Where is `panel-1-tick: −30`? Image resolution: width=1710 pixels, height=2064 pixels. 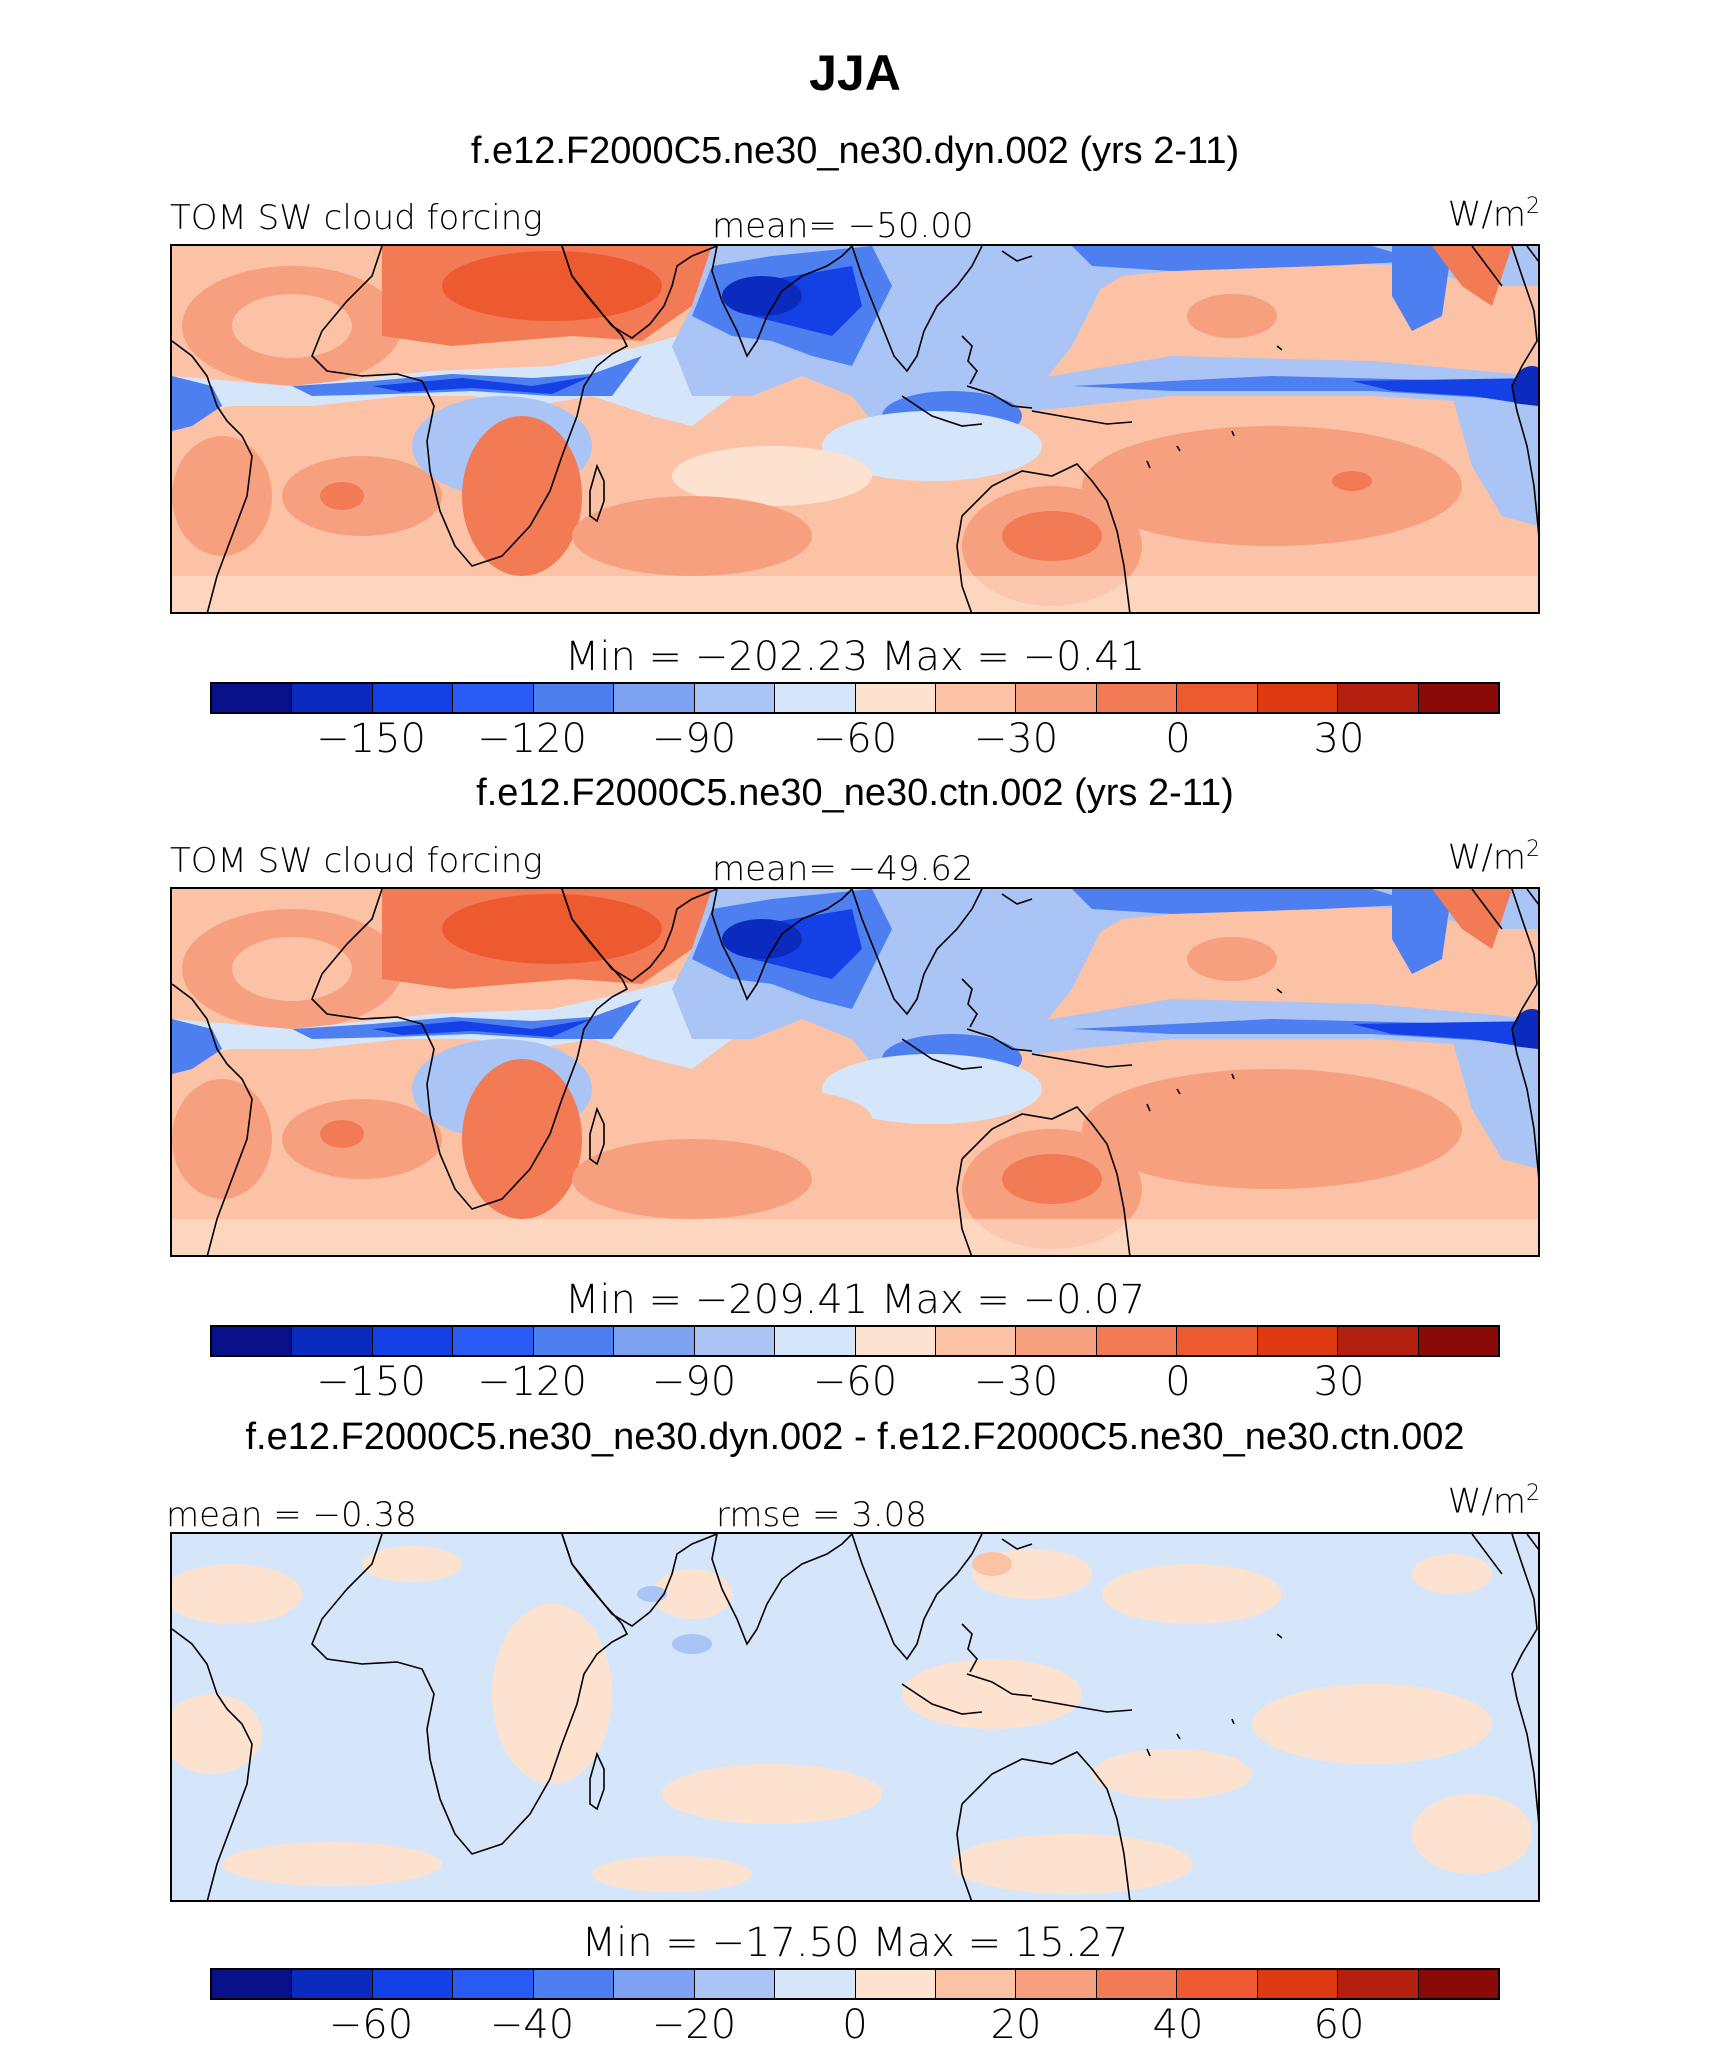
panel-1-tick: −30 is located at coordinates (1016, 739).